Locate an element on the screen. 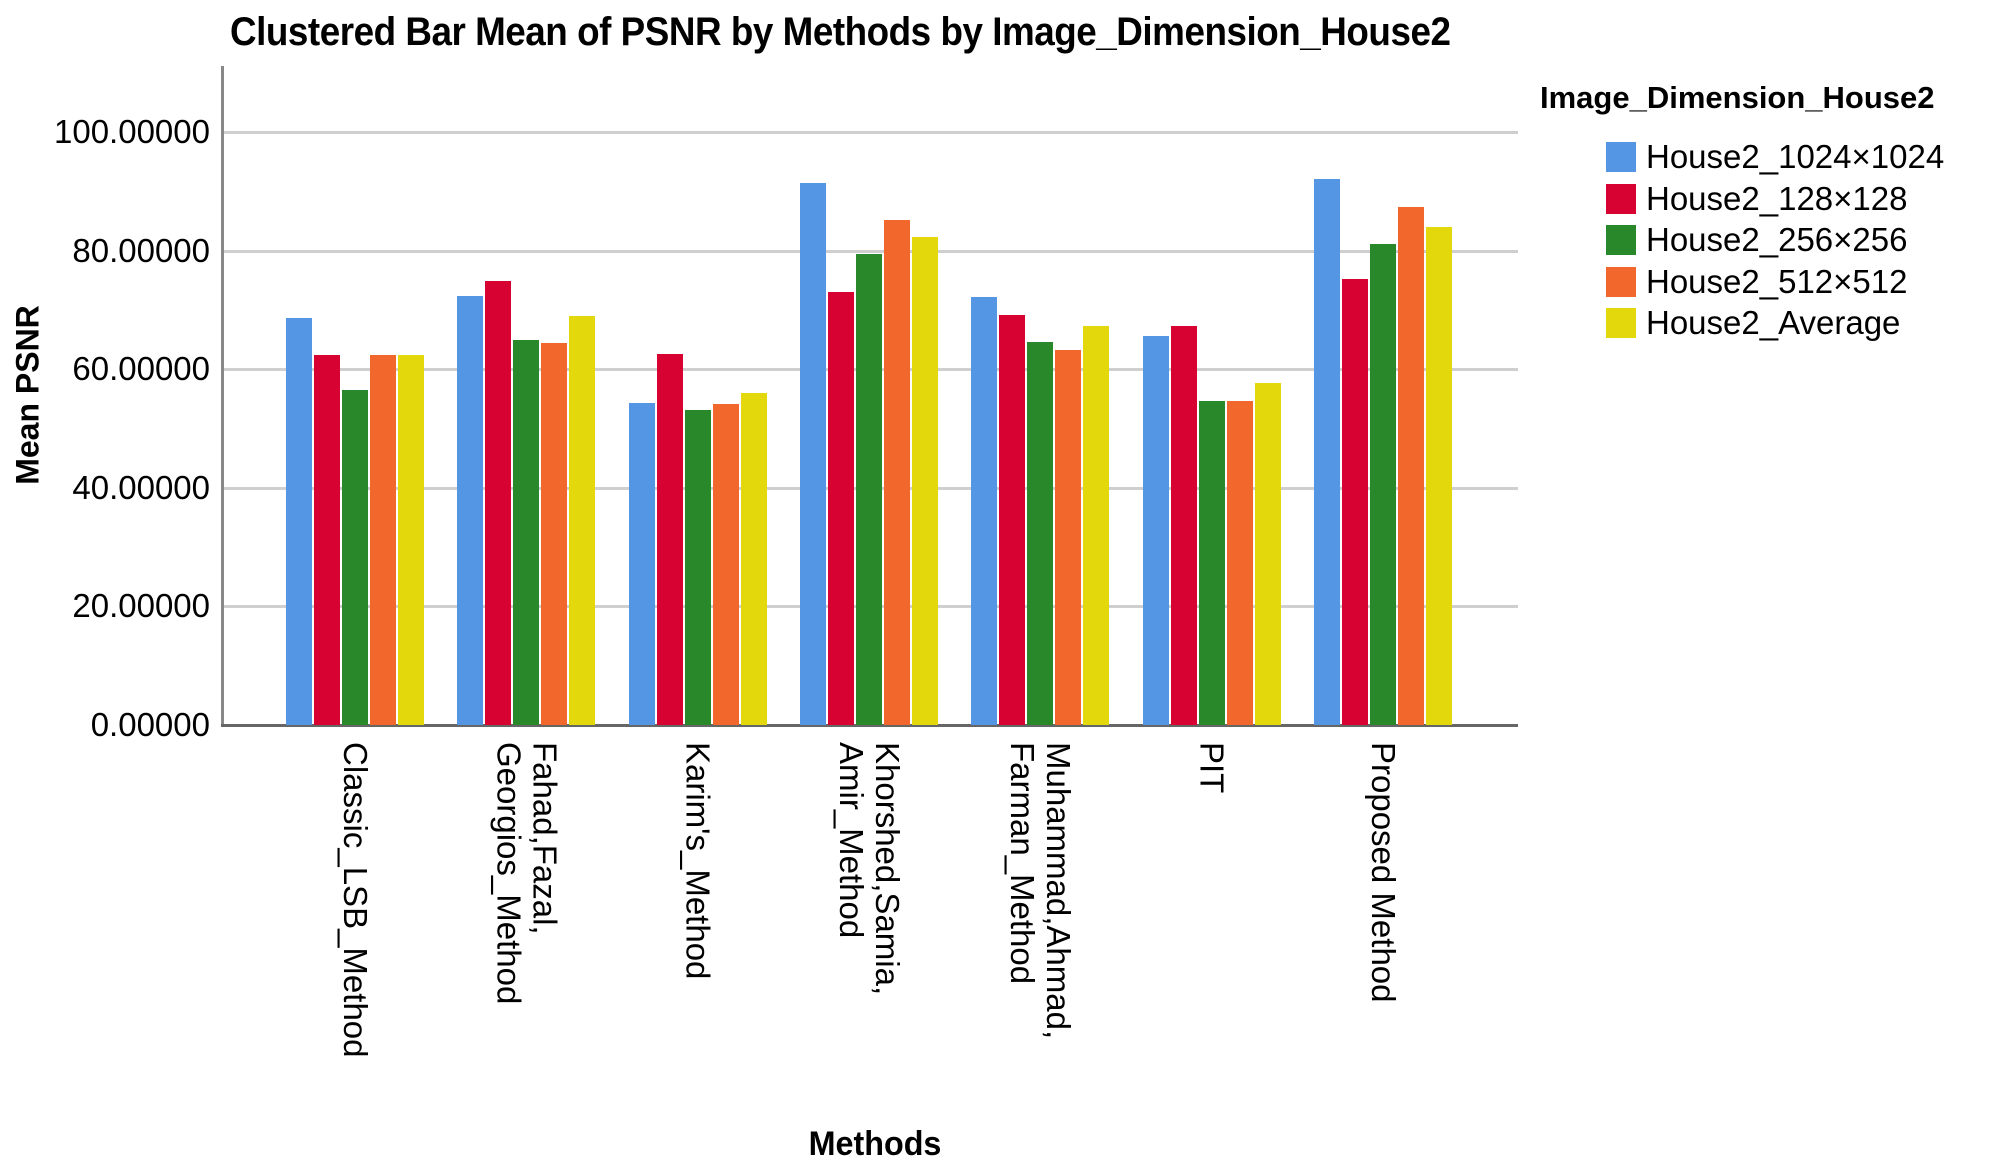  y-axis-label: Mean PSNR is located at coordinates (27, 395).